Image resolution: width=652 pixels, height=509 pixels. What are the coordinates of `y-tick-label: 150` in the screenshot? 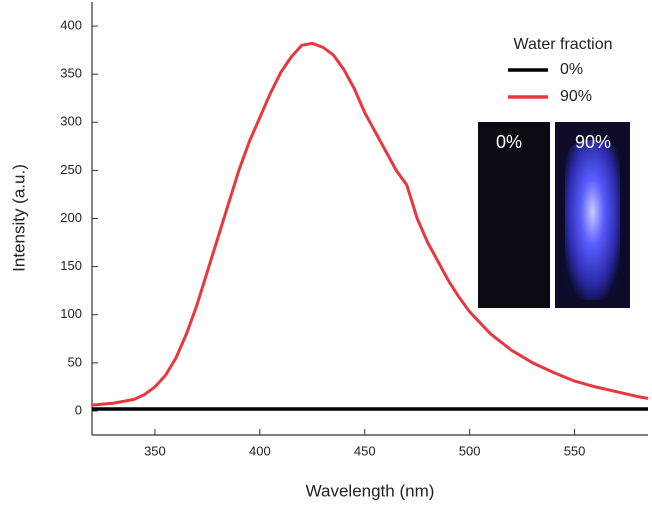 It's located at (71, 265).